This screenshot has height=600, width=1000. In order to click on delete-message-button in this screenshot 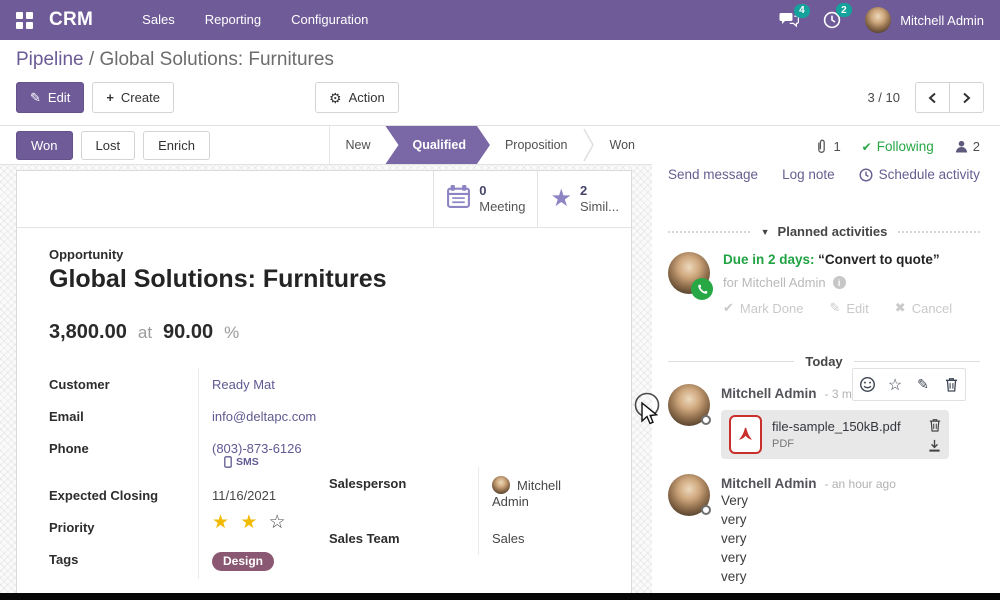, I will do `click(951, 384)`.